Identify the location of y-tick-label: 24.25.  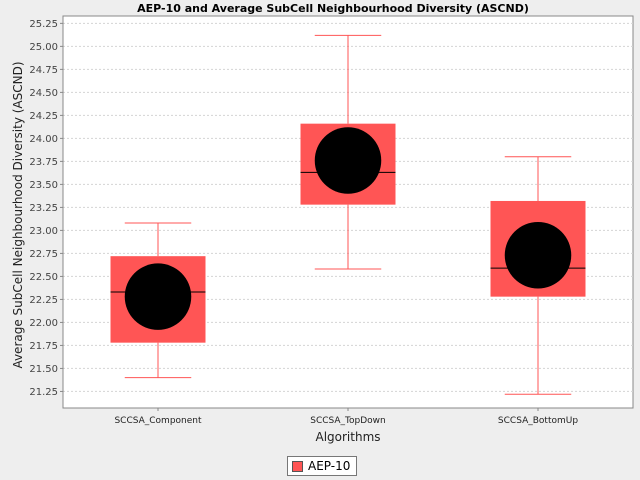
(43, 116).